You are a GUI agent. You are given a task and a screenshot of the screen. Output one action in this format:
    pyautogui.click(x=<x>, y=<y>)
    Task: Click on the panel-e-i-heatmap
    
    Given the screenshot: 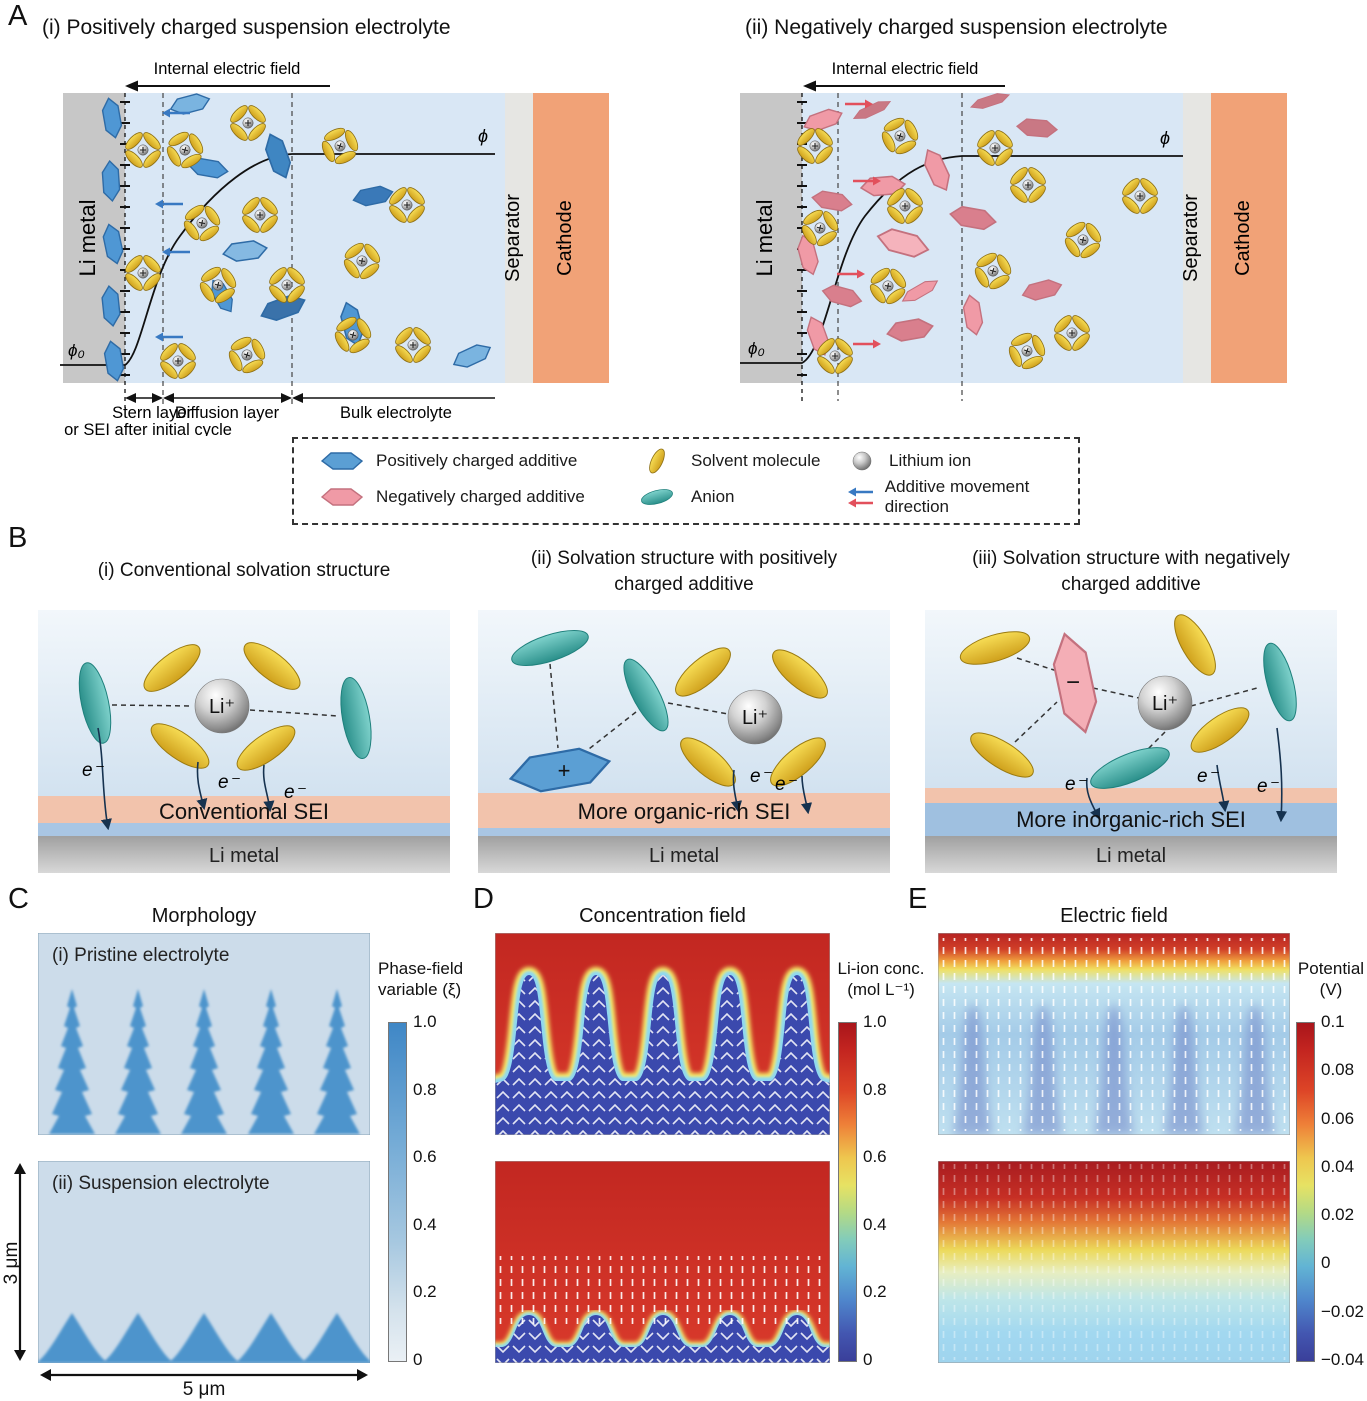 What is the action you would take?
    pyautogui.click(x=1114, y=1034)
    